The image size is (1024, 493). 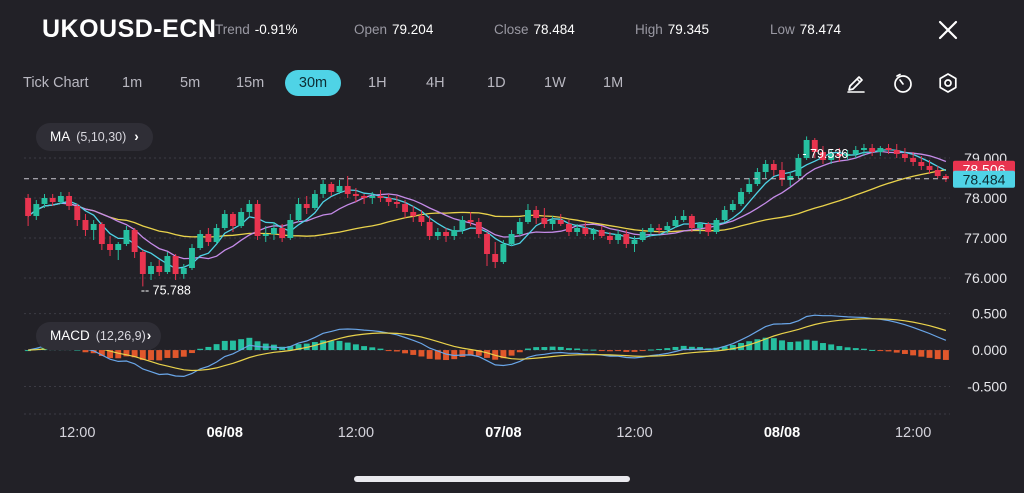 I want to click on macd-dif-line, so click(x=487, y=346).